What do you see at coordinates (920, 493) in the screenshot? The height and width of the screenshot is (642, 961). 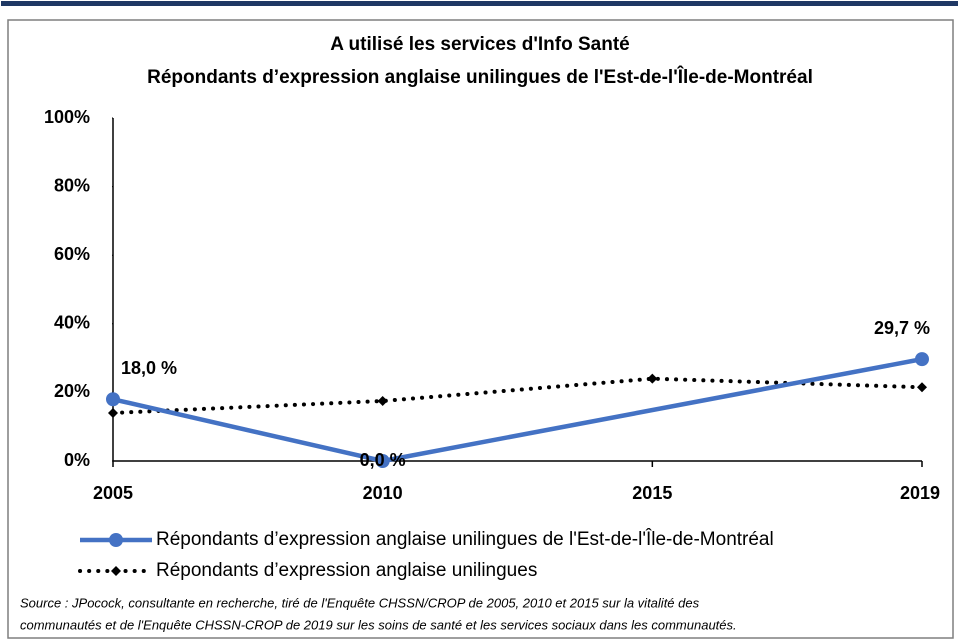 I see `x-tick-label: 2019` at bounding box center [920, 493].